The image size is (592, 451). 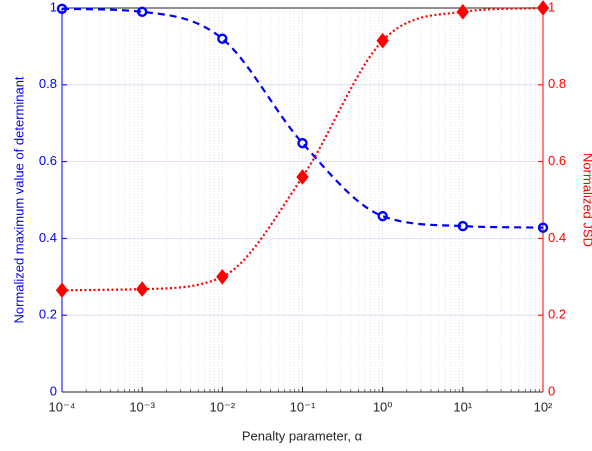 I want to click on x-tick-label: 10⁻³, so click(x=142, y=406).